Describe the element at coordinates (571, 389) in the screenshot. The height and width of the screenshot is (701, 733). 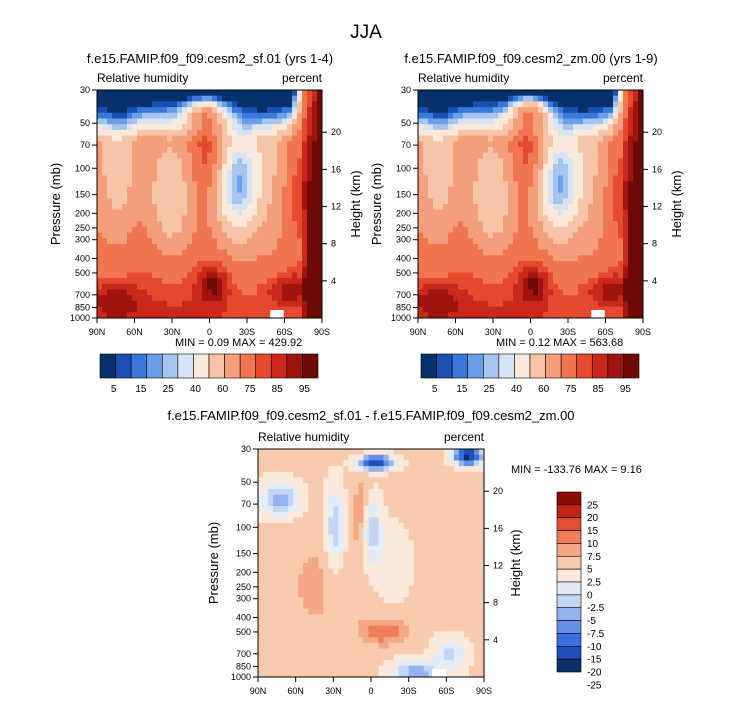
I see `colorbar-label: 75` at that location.